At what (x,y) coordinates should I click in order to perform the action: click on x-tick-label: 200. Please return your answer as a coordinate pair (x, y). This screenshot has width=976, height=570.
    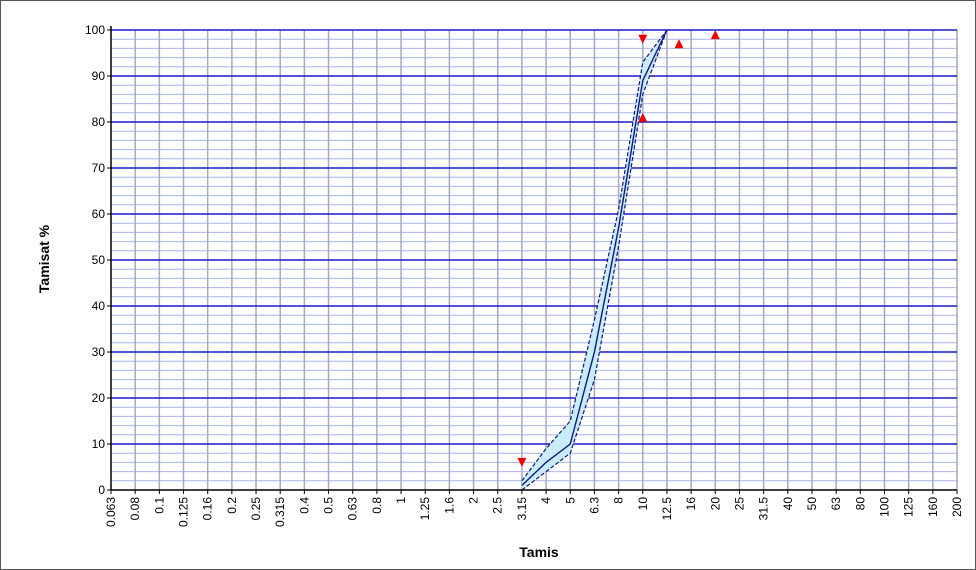
    Looking at the image, I should click on (957, 507).